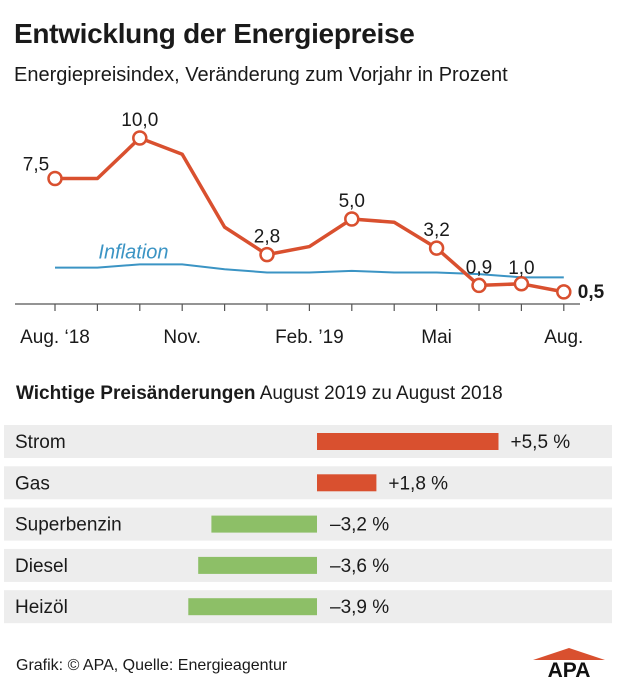 Image resolution: width=620 pixels, height=690 pixels. I want to click on bar-value-label: +5,5 %, so click(541, 442).